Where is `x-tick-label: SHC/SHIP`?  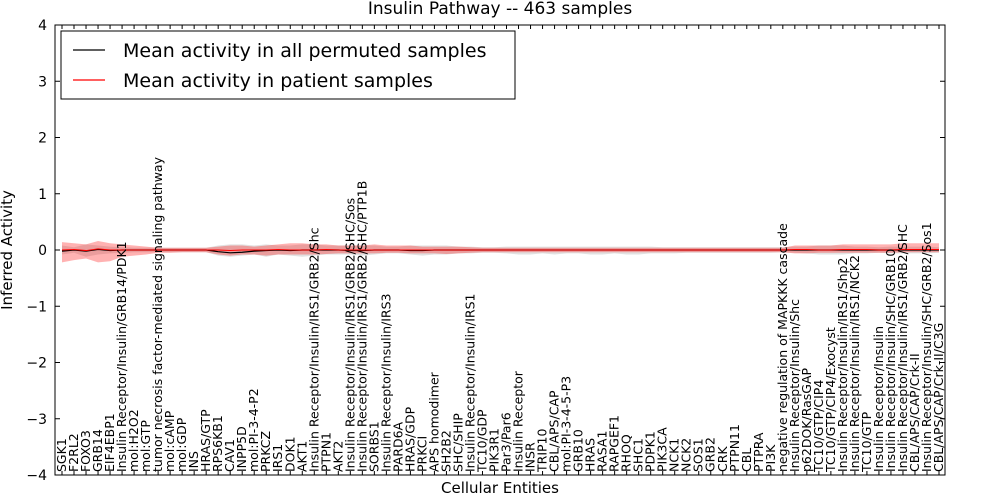 x-tick-label: SHC/SHIP is located at coordinates (457, 442).